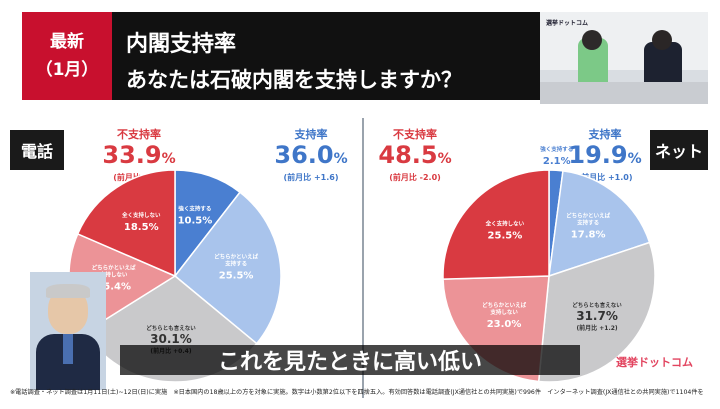  Describe the element at coordinates (588, 235) in the screenshot. I see `slice-value: 17.8%` at that location.